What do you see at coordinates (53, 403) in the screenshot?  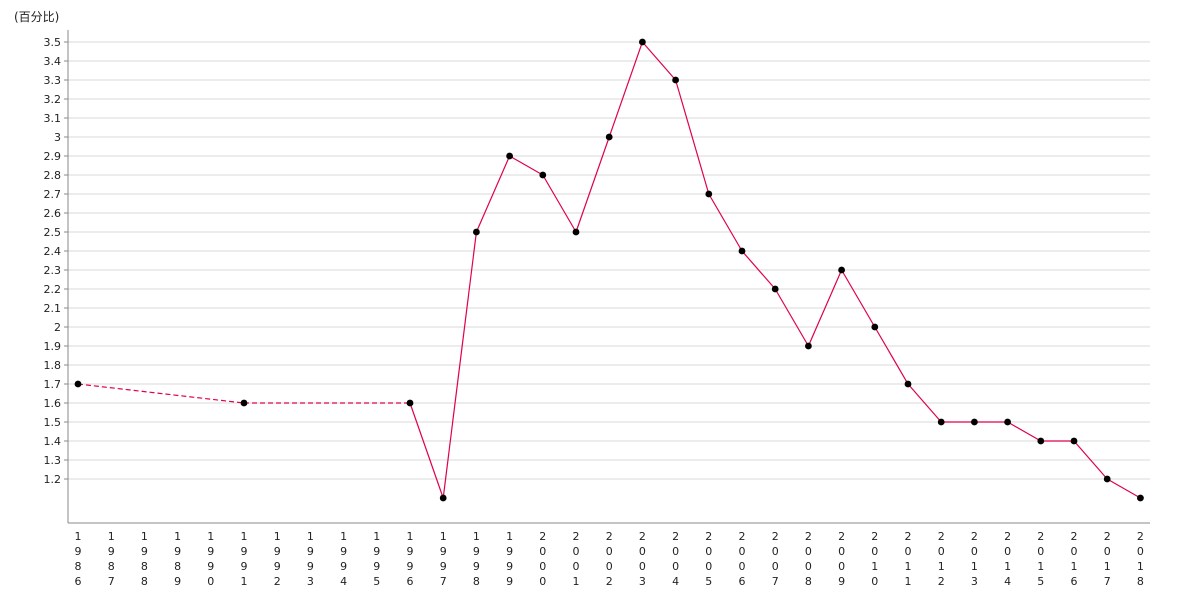 I see `y-tick-label: 1.6` at bounding box center [53, 403].